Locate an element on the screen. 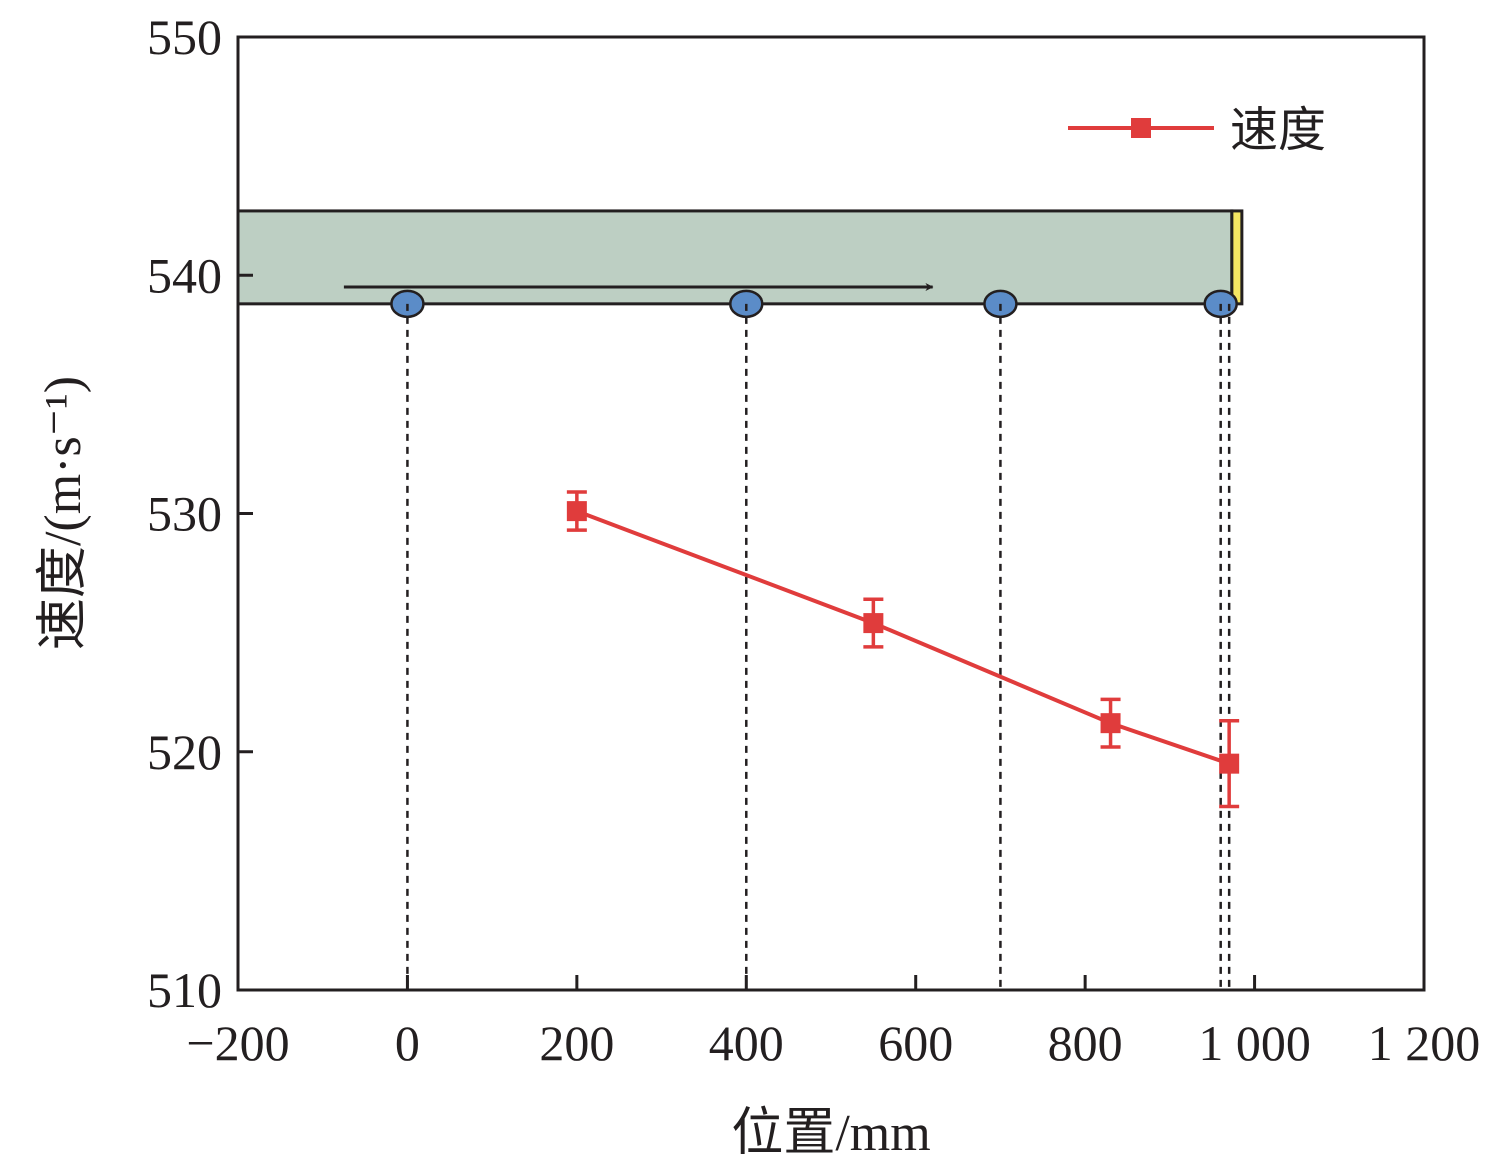 This screenshot has width=1493, height=1176. schematic-end-cap is located at coordinates (1237, 257).